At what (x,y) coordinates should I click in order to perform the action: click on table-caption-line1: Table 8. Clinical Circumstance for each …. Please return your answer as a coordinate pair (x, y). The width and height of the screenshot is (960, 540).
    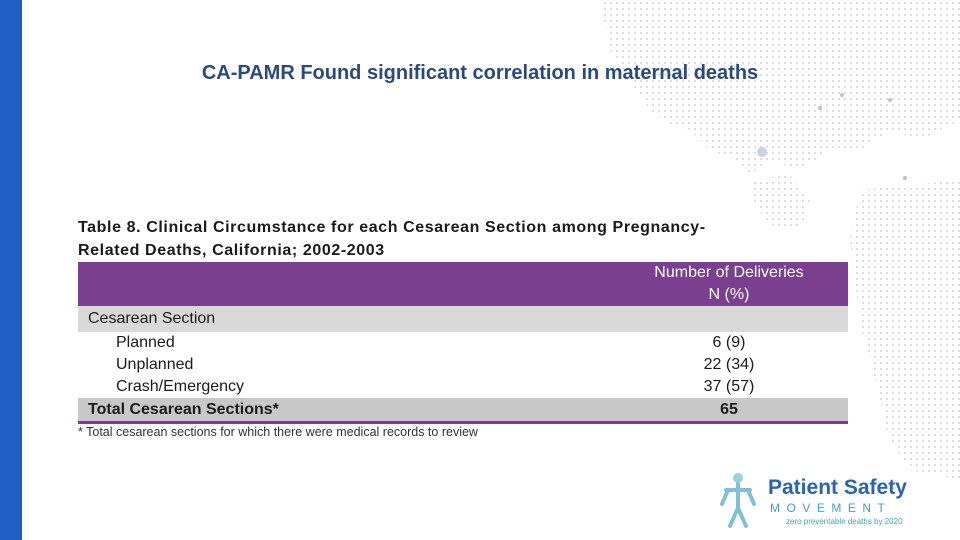
    Looking at the image, I should click on (392, 227).